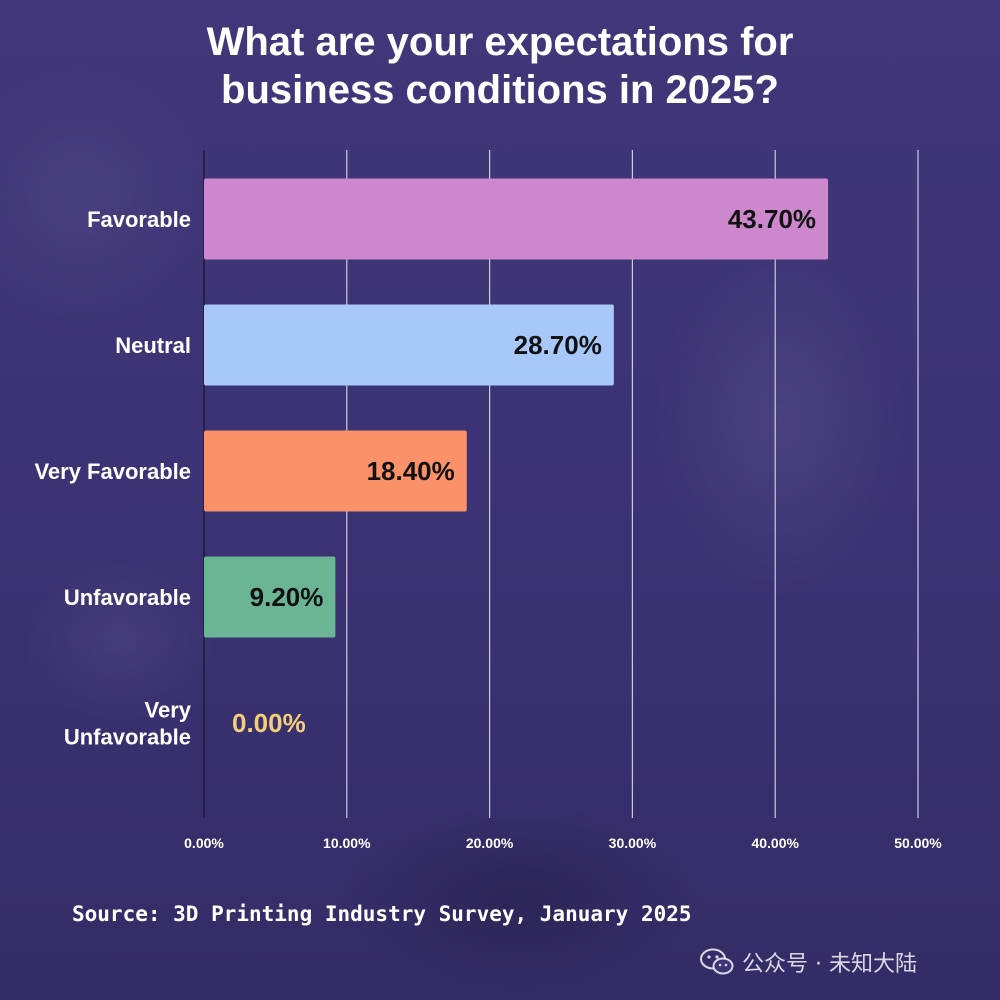 Image resolution: width=1000 pixels, height=1000 pixels. What do you see at coordinates (717, 961) in the screenshot?
I see `wechat-icon` at bounding box center [717, 961].